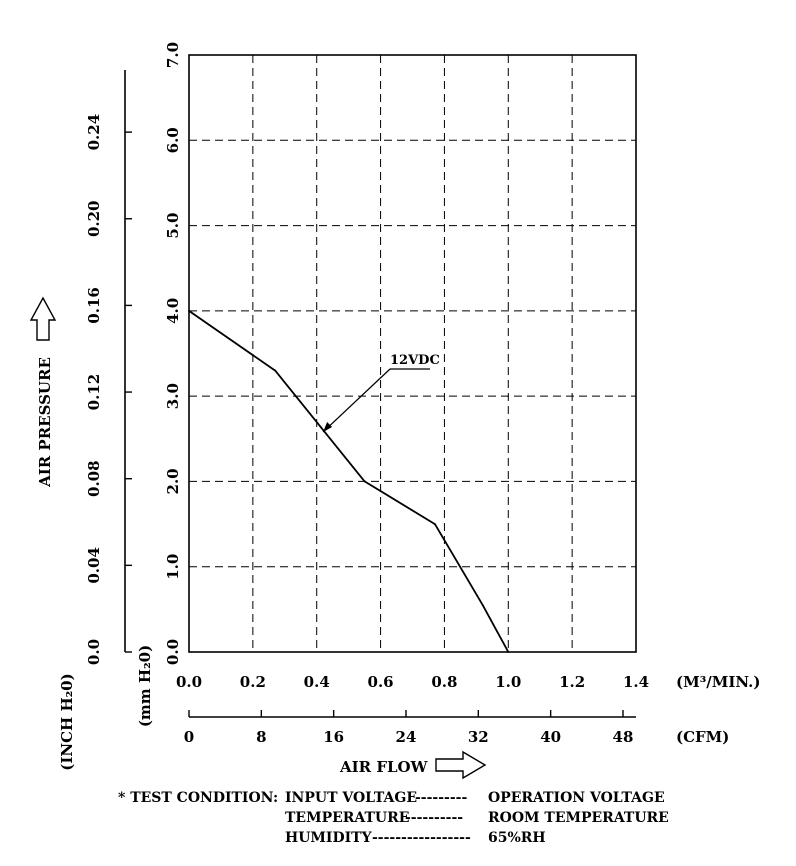 Image resolution: width=796 pixels, height=866 pixels. What do you see at coordinates (94, 652) in the screenshot?
I see `y-secondary-tick-label-0: 0.0` at bounding box center [94, 652].